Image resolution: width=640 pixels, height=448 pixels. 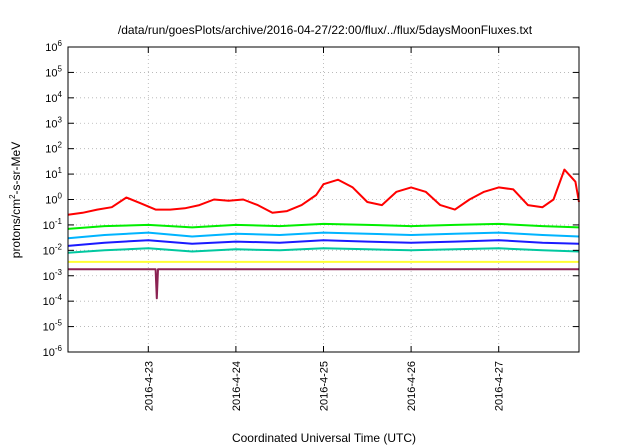 I want to click on x-tick-label: 2016-4-25, so click(x=325, y=386).